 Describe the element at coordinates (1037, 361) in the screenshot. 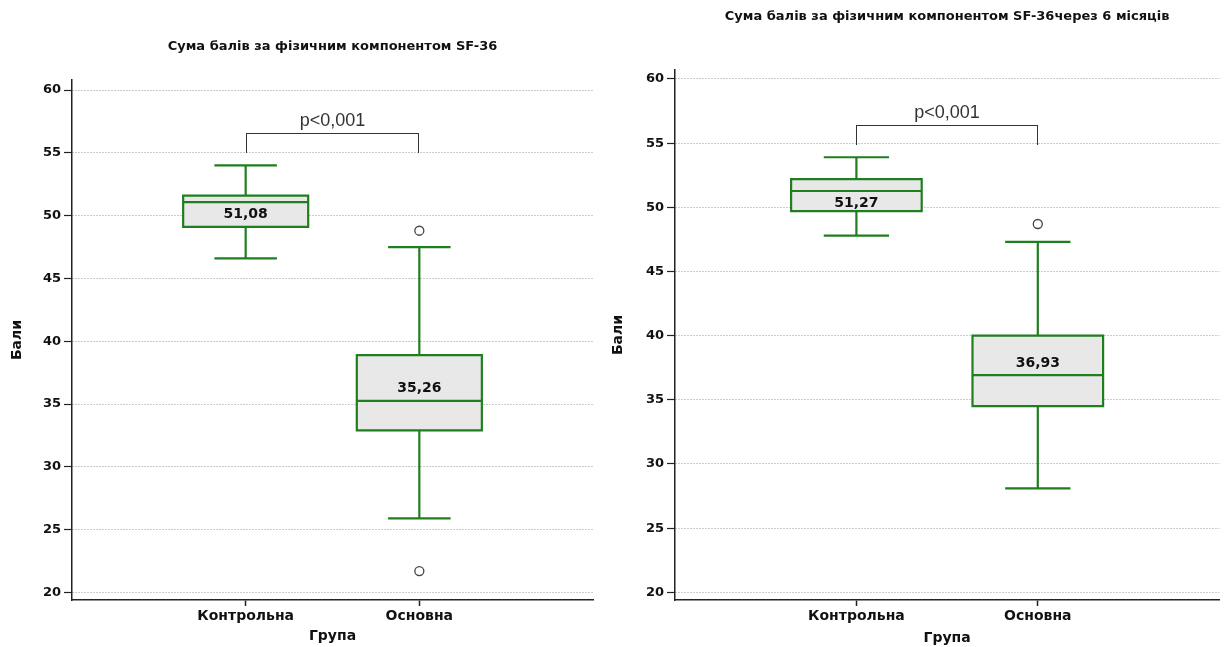

I see `text: 36,93` at that location.